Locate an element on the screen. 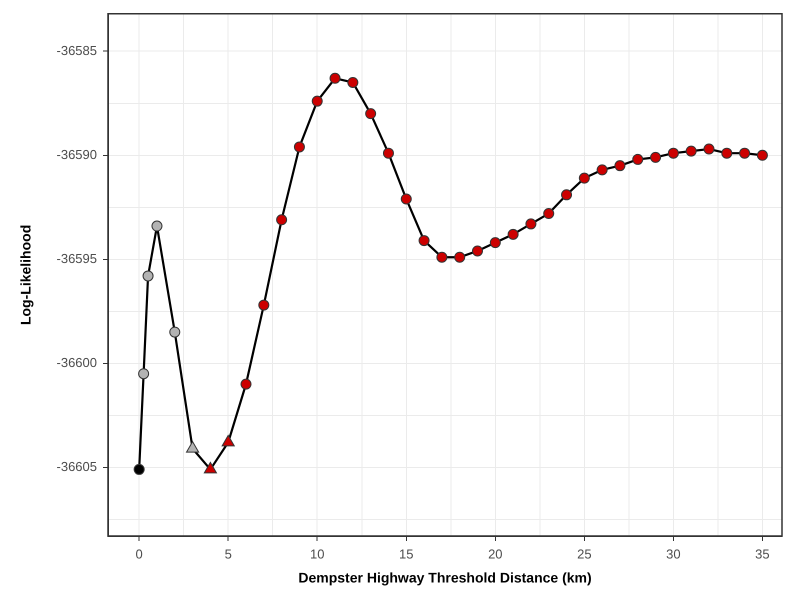 The width and height of the screenshot is (790, 599). x-tick-label: 5 is located at coordinates (228, 554).